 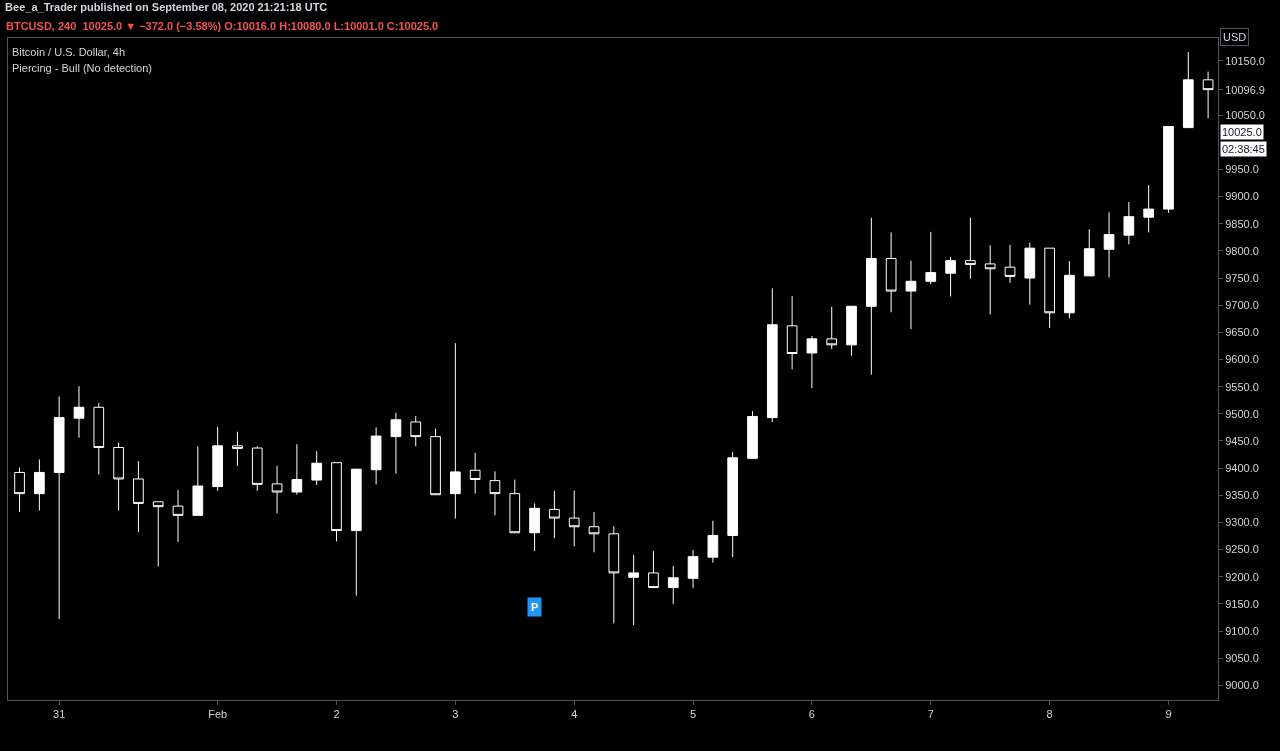 I want to click on y-tick-label: 9600.0, so click(x=1242, y=359).